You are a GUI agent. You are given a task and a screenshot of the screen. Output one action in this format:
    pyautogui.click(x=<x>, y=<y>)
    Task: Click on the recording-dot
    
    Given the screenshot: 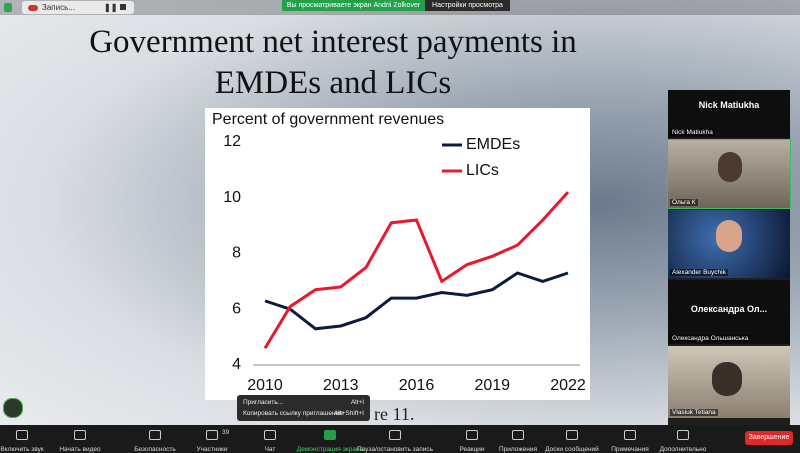 What is the action you would take?
    pyautogui.click(x=33, y=7)
    